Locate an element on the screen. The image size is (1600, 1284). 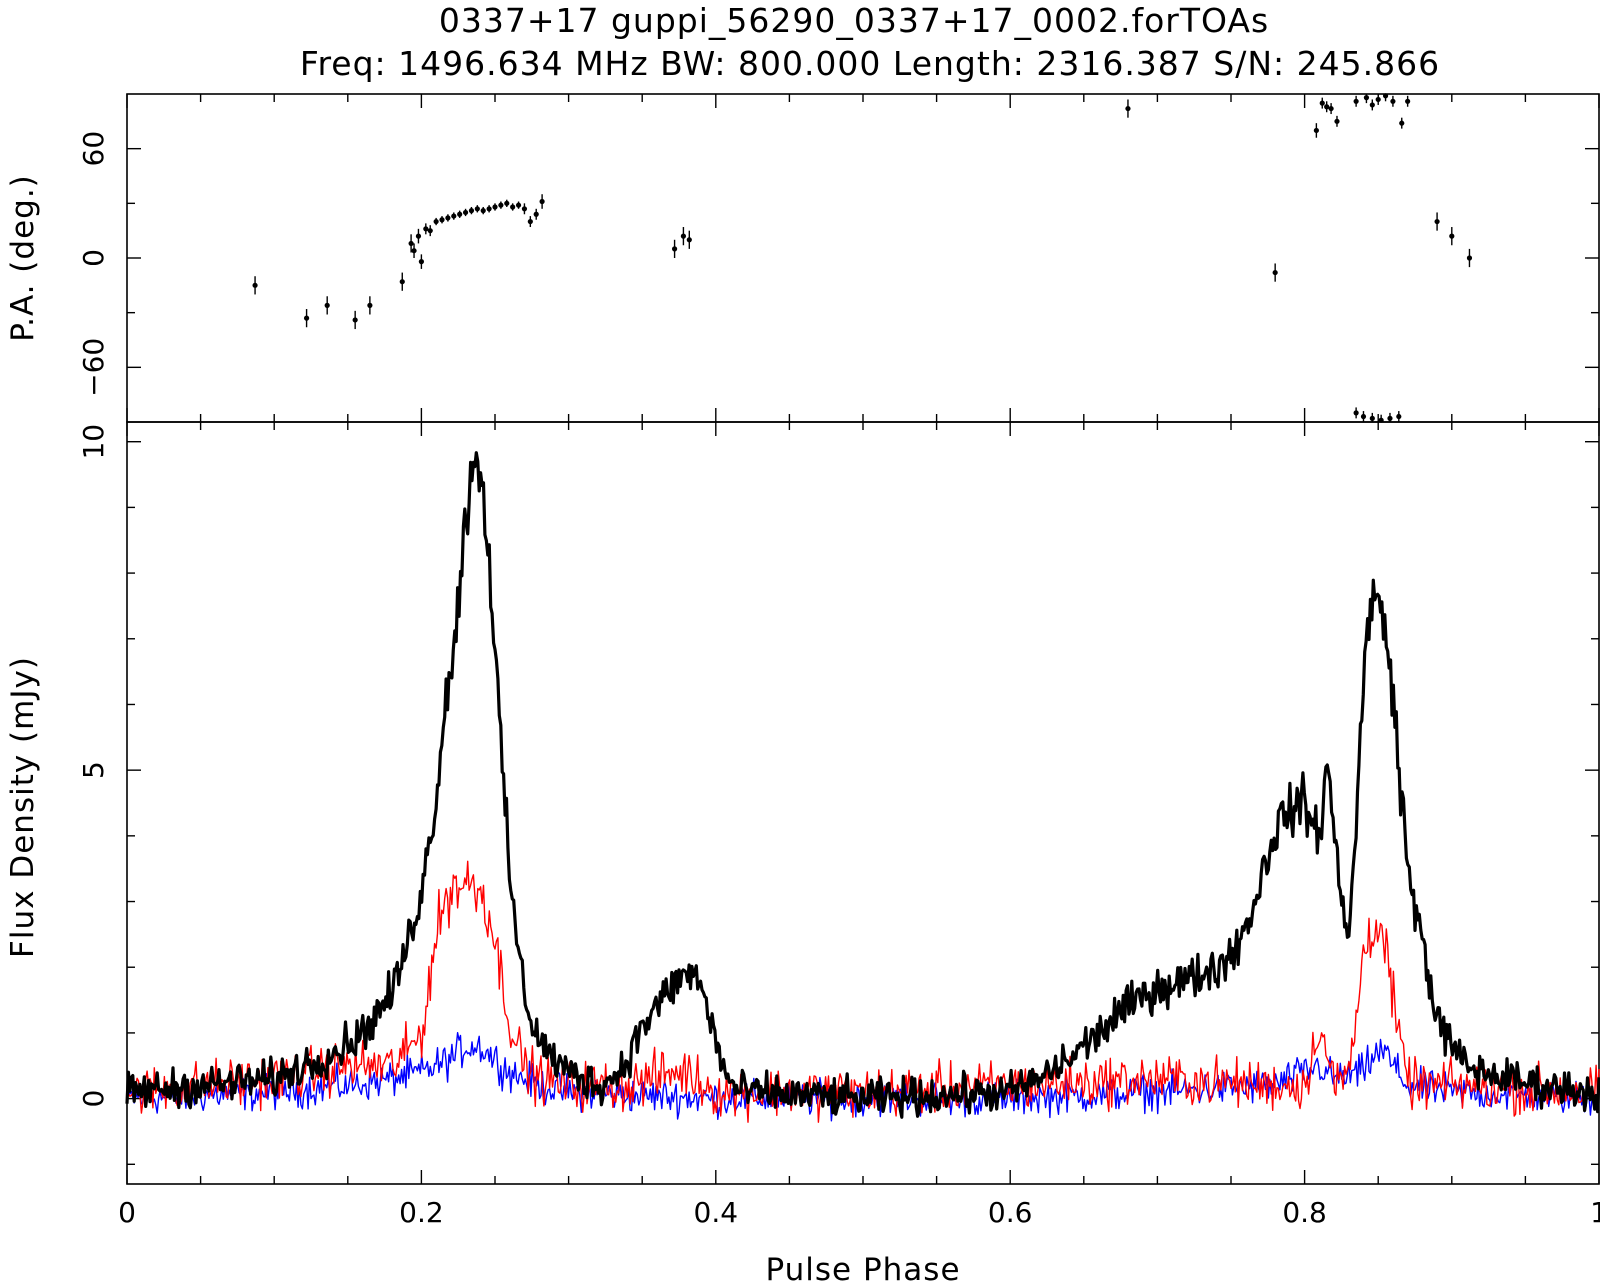
y-tick-label: 5 is located at coordinates (93, 770).